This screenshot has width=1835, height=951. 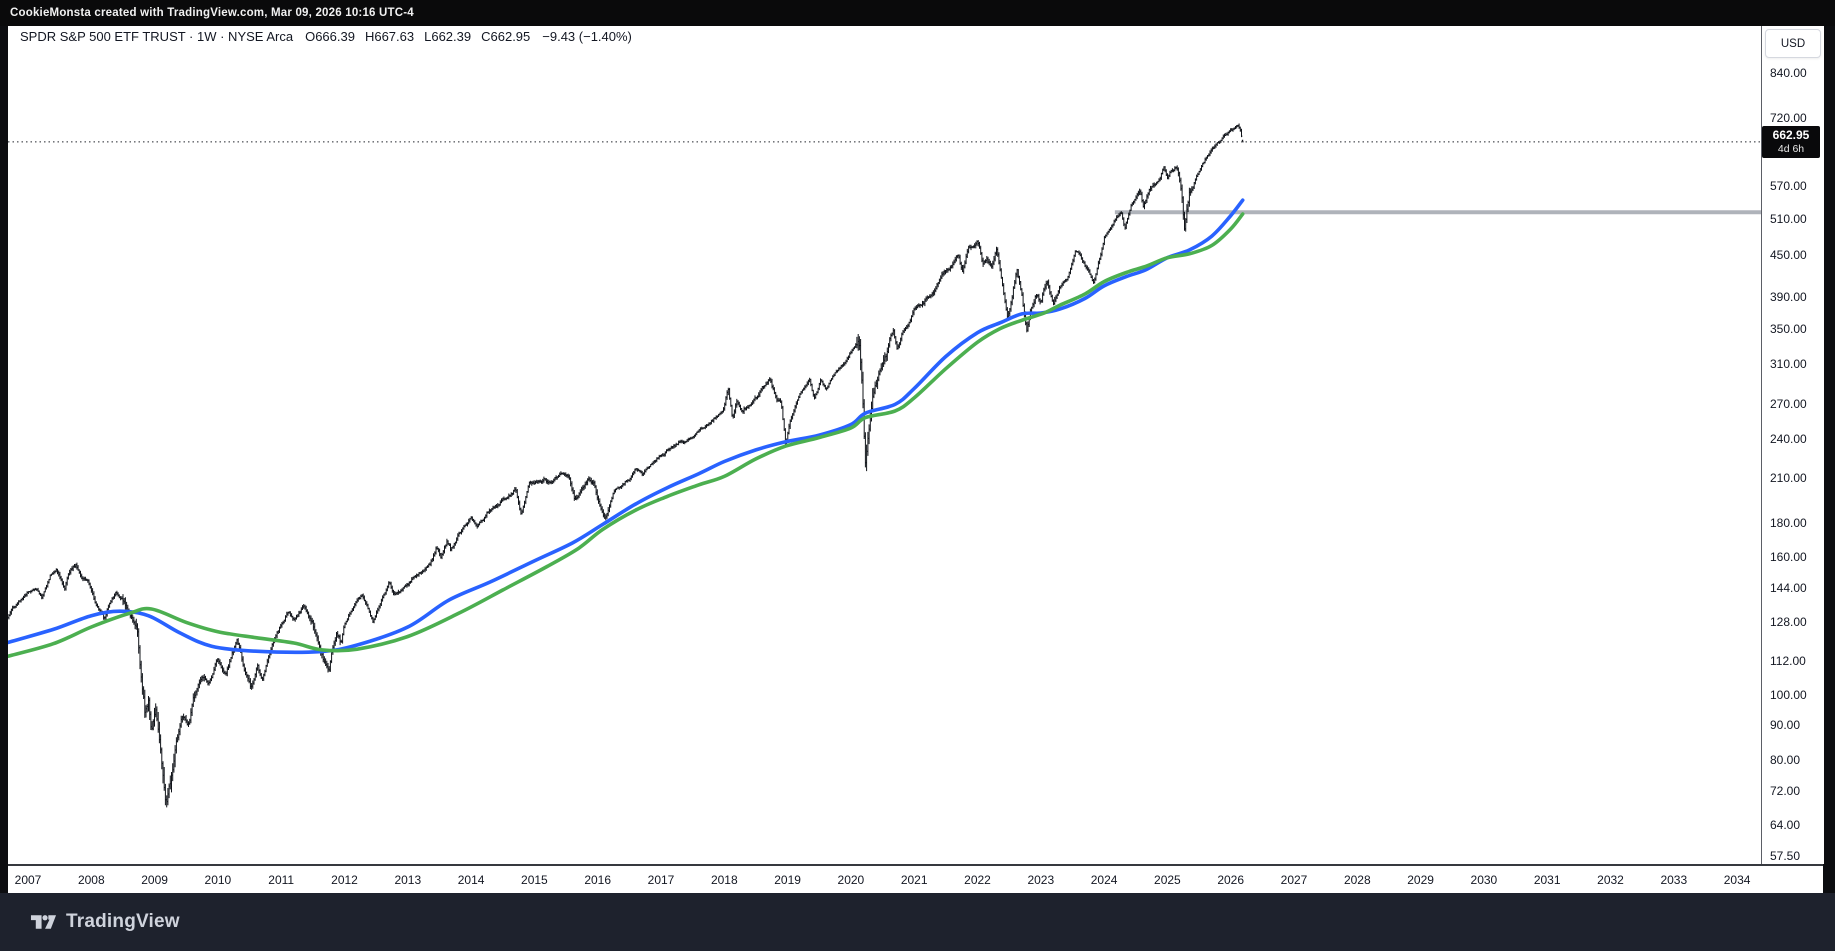 What do you see at coordinates (1788, 186) in the screenshot?
I see `price-tick-label: 570.00` at bounding box center [1788, 186].